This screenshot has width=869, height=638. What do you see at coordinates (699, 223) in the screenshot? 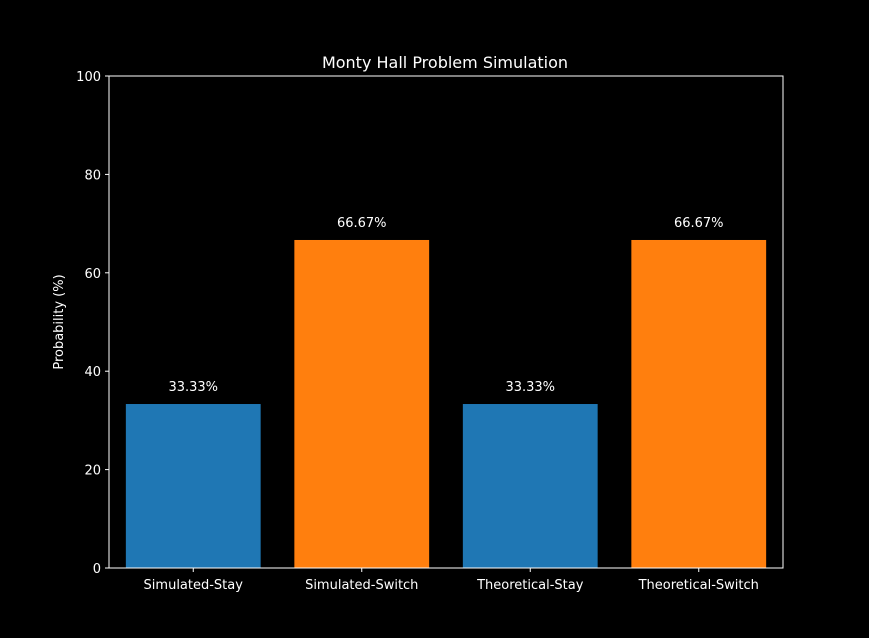
I see `data-label-theoretical-switch: 66.67%` at bounding box center [699, 223].